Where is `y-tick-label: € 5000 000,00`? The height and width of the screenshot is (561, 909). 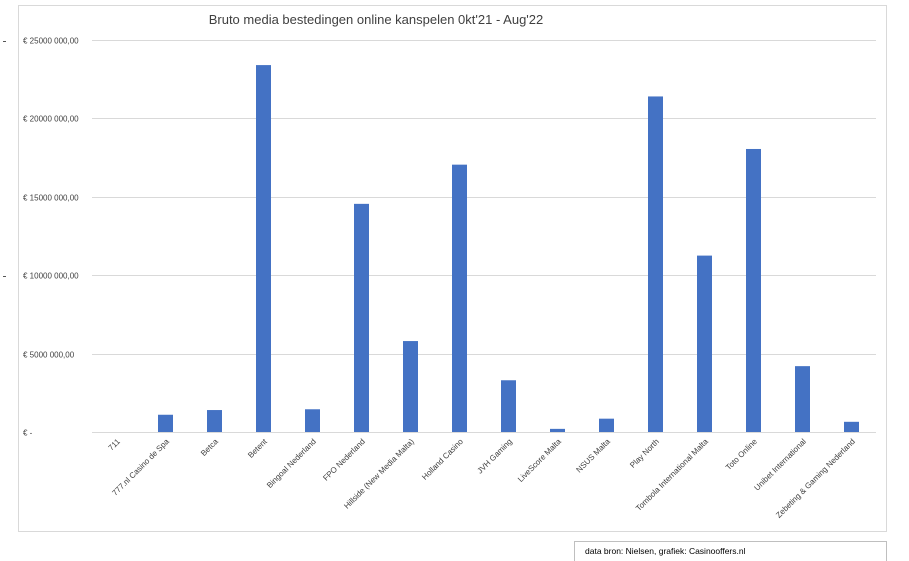 y-tick-label: € 5000 000,00 is located at coordinates (49, 355).